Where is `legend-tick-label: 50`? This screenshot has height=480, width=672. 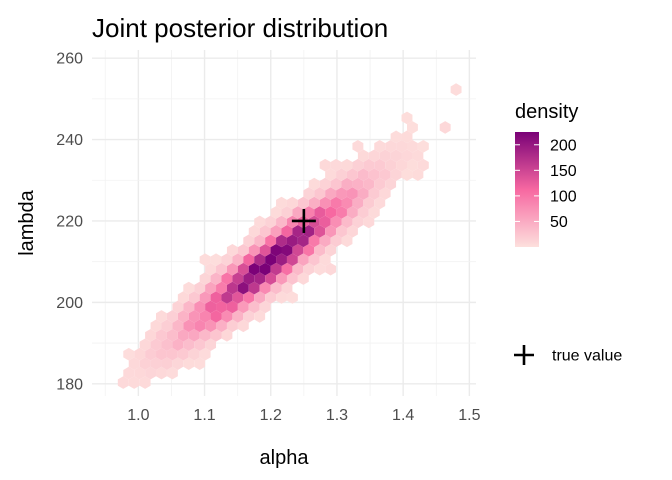 legend-tick-label: 50 is located at coordinates (559, 222).